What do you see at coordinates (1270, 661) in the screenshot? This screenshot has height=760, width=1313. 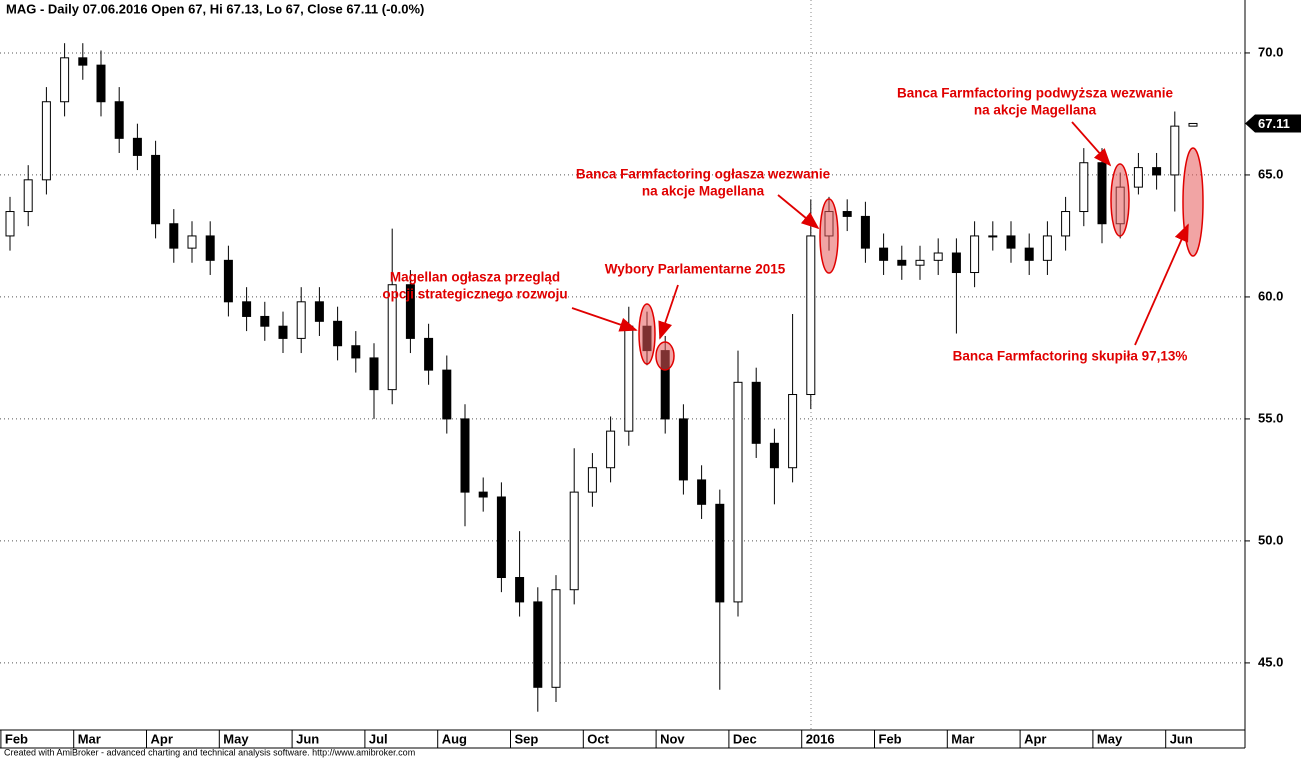 I see `y-tick-label: 45.0` at bounding box center [1270, 661].